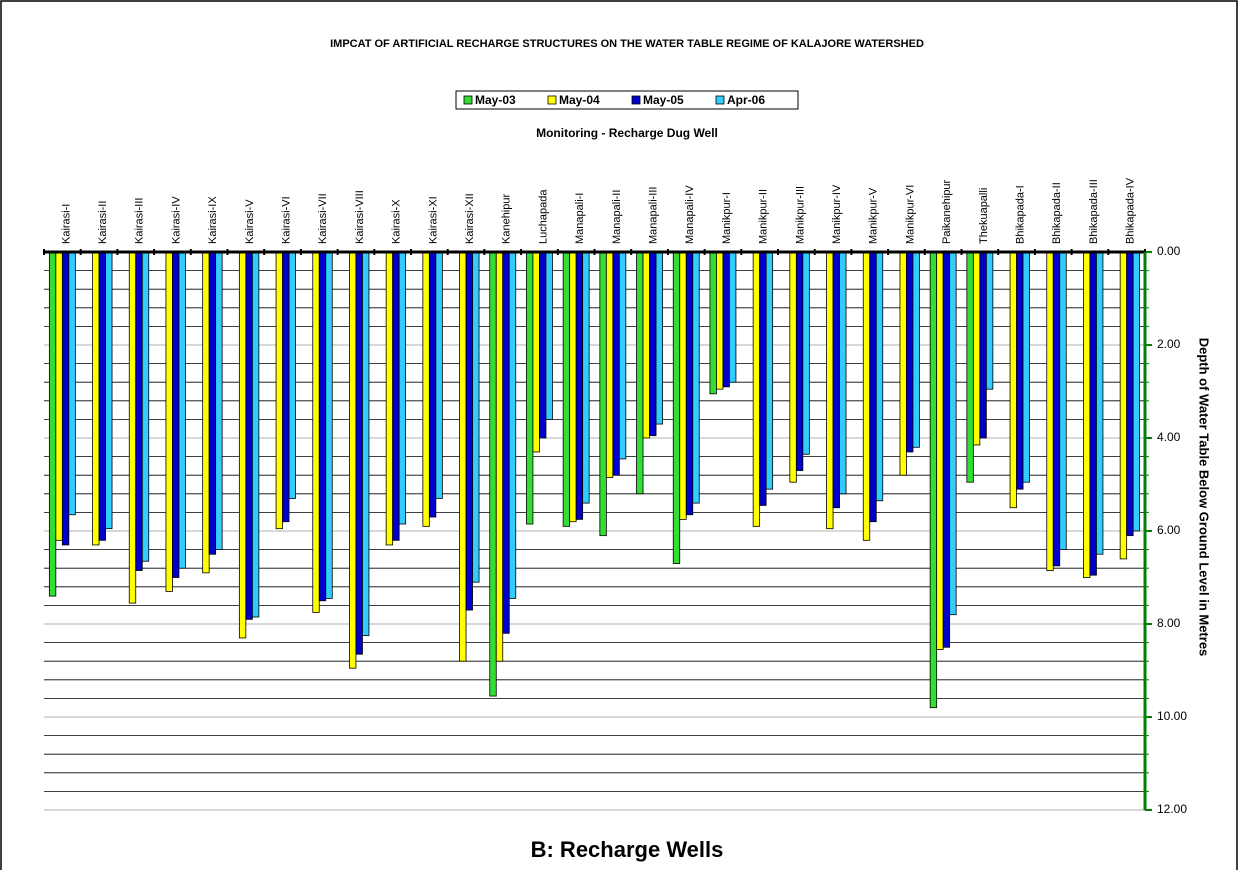 This screenshot has width=1239, height=870. What do you see at coordinates (627, 133) in the screenshot?
I see `chart-subtitle: Monitoring - Recharge Dug Well` at bounding box center [627, 133].